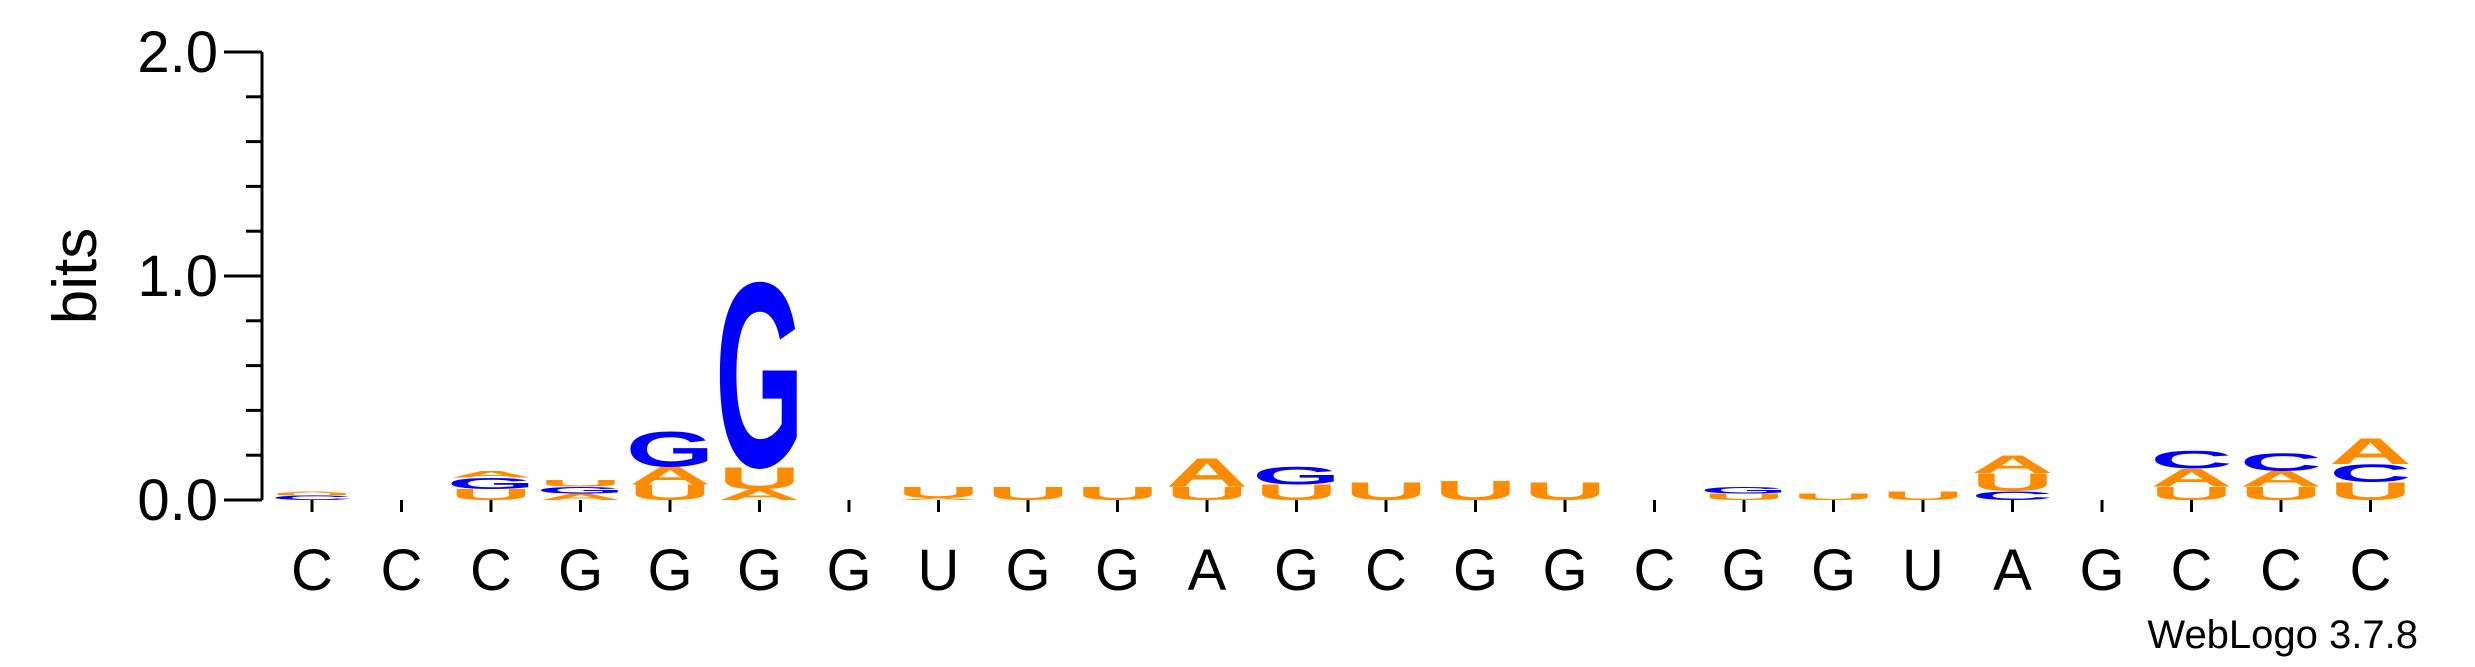 This screenshot has width=2475, height=667. What do you see at coordinates (177, 276) in the screenshot?
I see `y-tick-label: 1.0` at bounding box center [177, 276].